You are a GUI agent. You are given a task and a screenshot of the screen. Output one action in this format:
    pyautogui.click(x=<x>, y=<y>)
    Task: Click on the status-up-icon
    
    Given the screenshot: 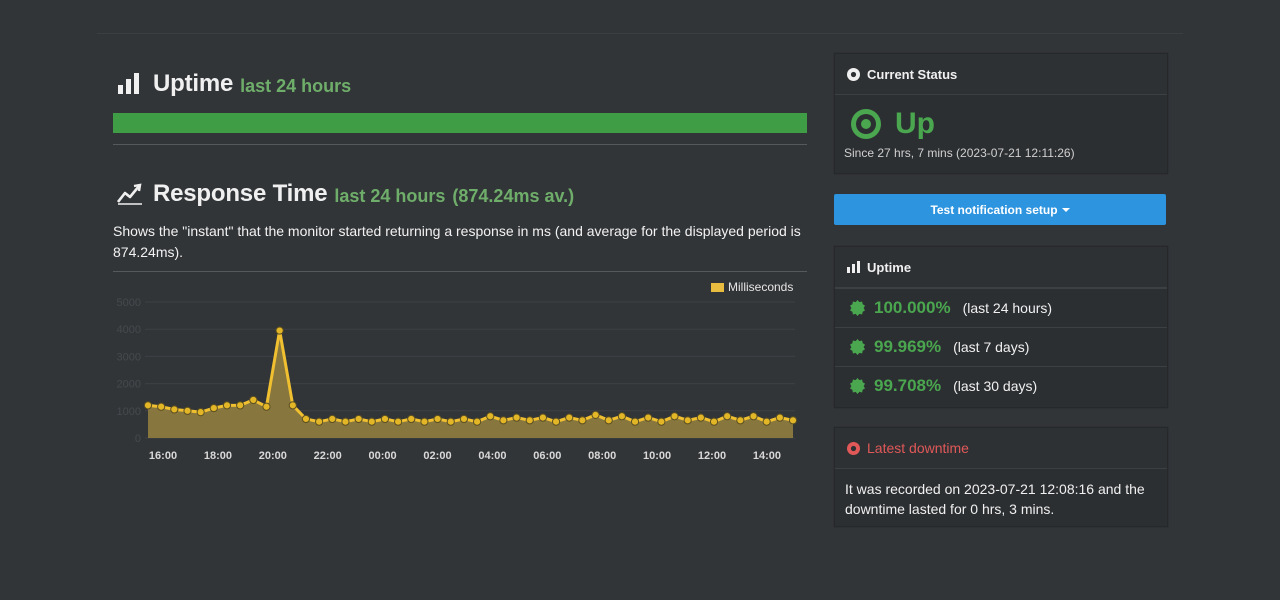 What is the action you would take?
    pyautogui.click(x=866, y=124)
    